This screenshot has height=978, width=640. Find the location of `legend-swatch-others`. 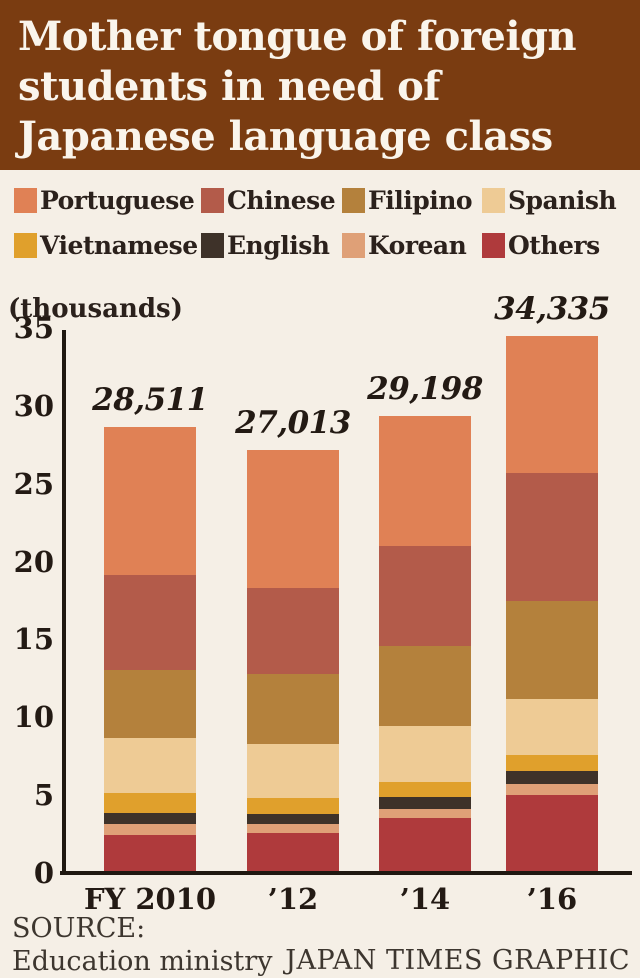

legend-swatch-others is located at coordinates (493, 245).